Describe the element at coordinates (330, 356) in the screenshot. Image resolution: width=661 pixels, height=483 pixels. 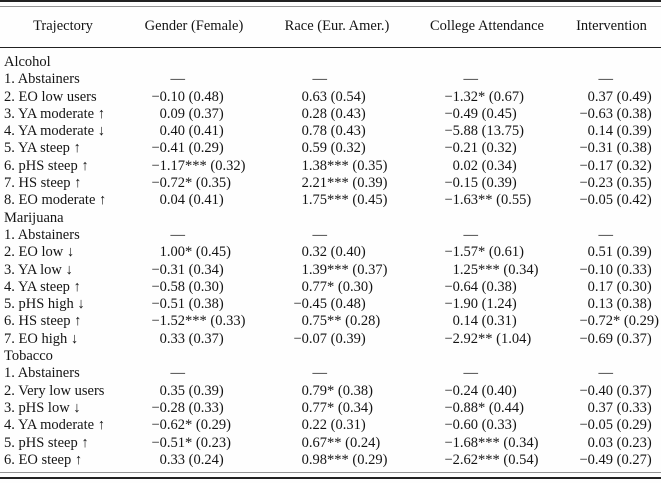
I see `section-header-row: Tobacco` at that location.